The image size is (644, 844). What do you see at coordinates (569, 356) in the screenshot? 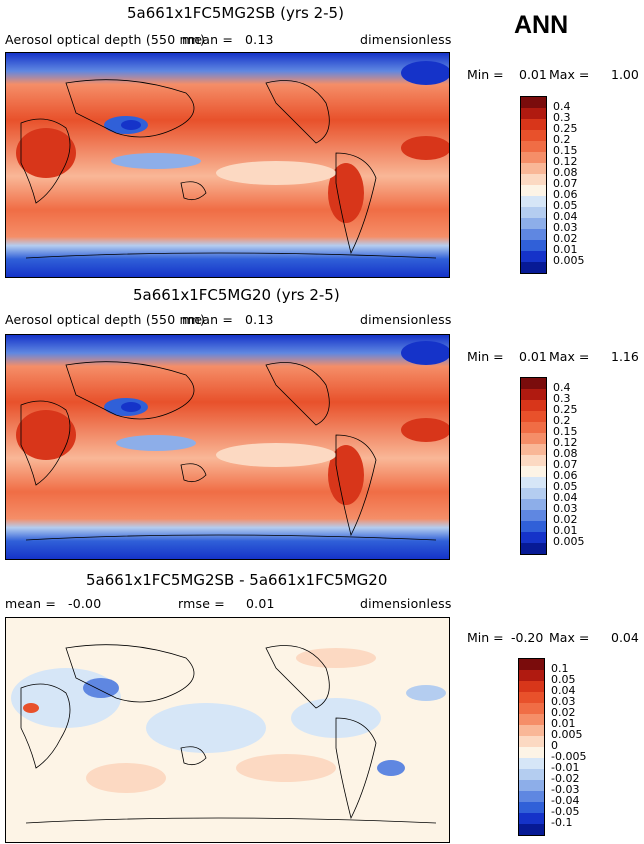
I see `panel2-max-label: Max =` at bounding box center [569, 356].